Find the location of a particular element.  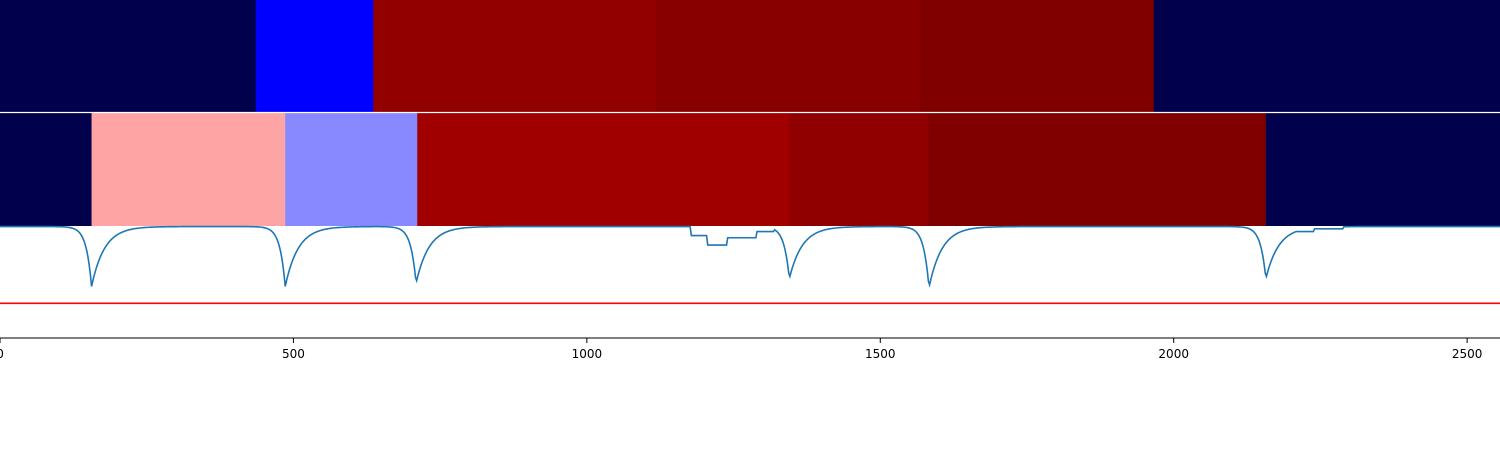

x-tick-label-500: 500 is located at coordinates (293, 354).